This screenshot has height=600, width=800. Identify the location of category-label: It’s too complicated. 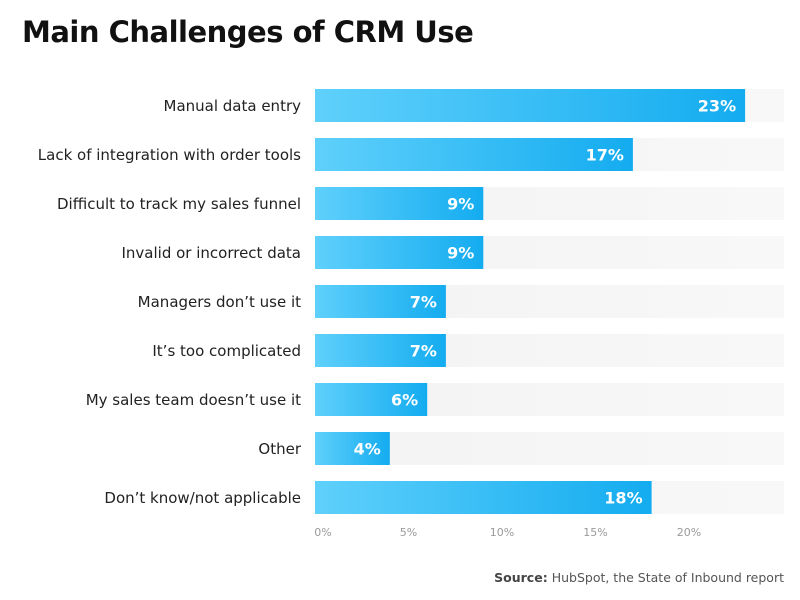
(226, 351).